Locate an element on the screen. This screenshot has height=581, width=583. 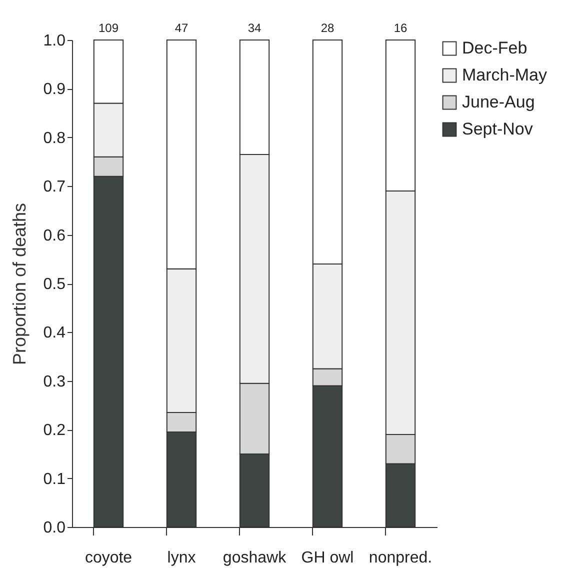
y-tick-label: 0.9 is located at coordinates (54, 89).